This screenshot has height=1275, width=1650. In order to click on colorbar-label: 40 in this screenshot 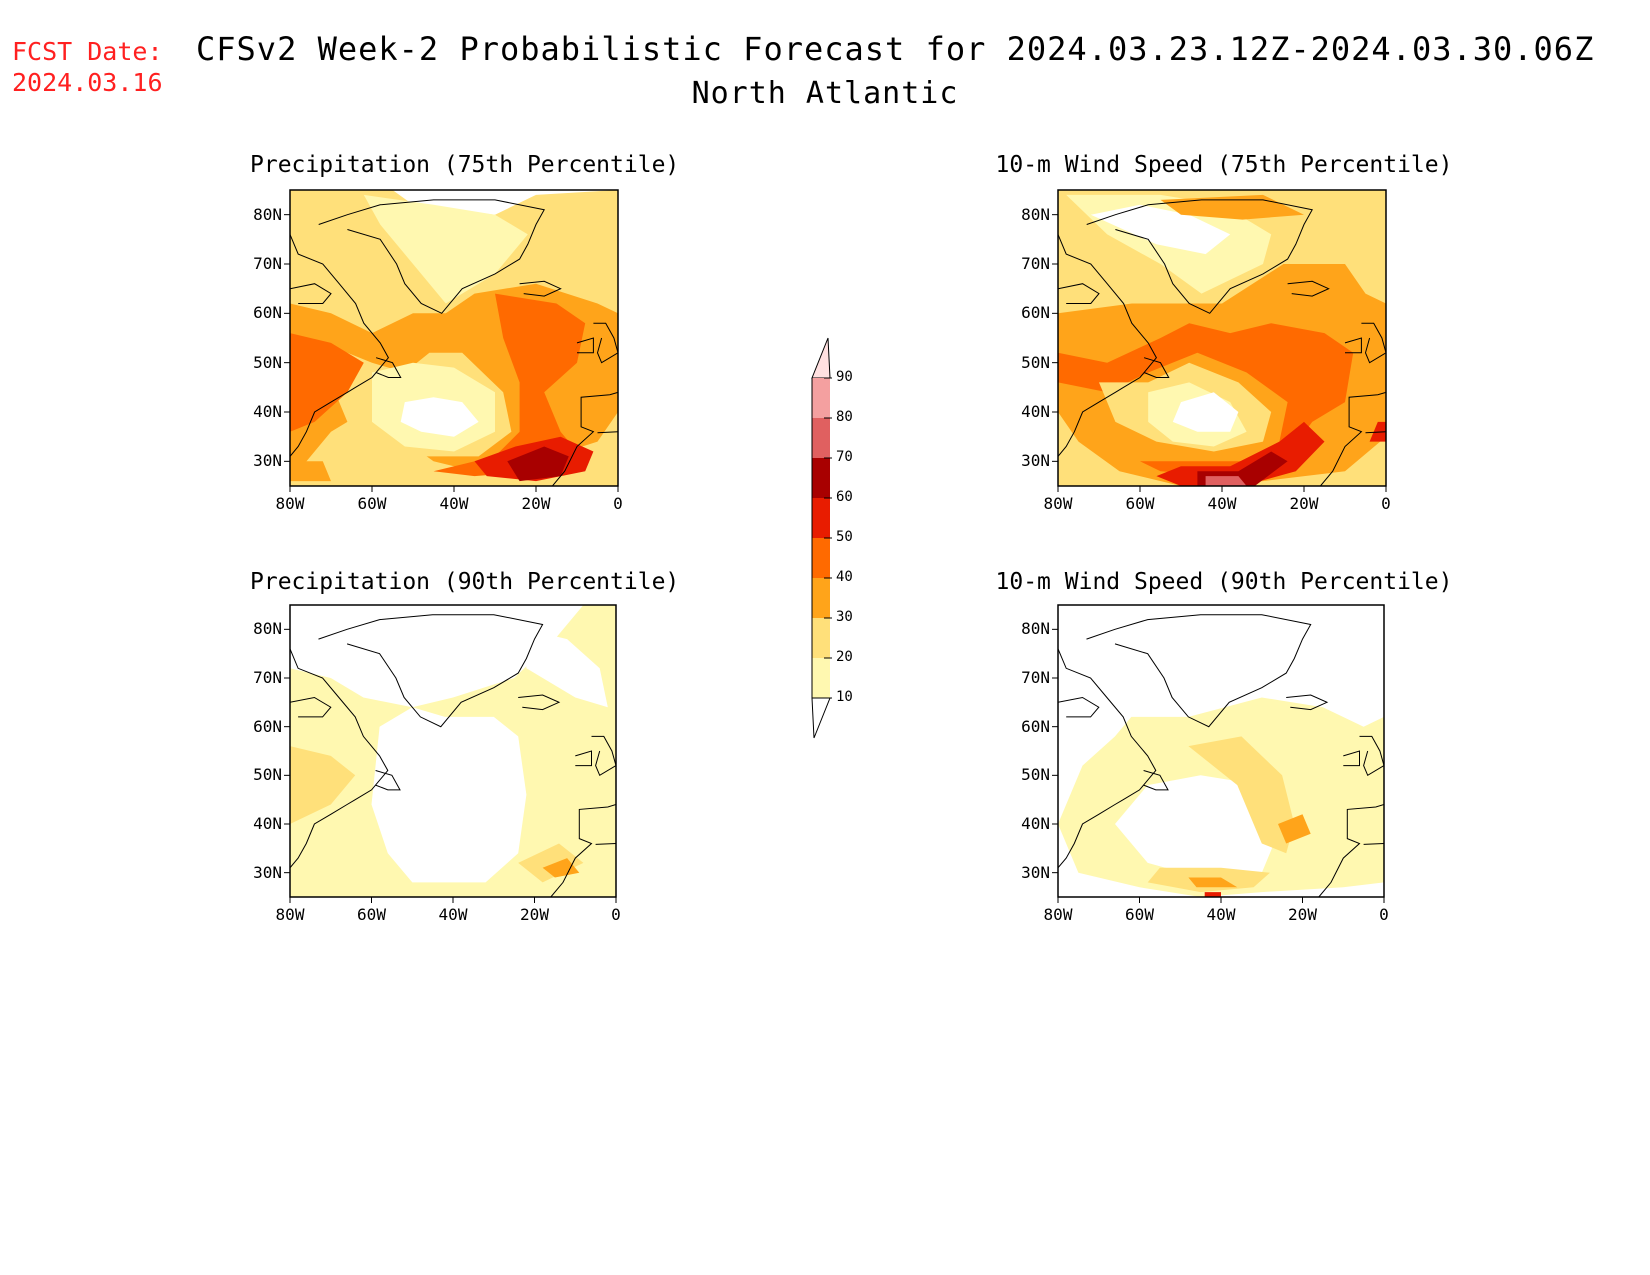, I will do `click(844, 577)`.